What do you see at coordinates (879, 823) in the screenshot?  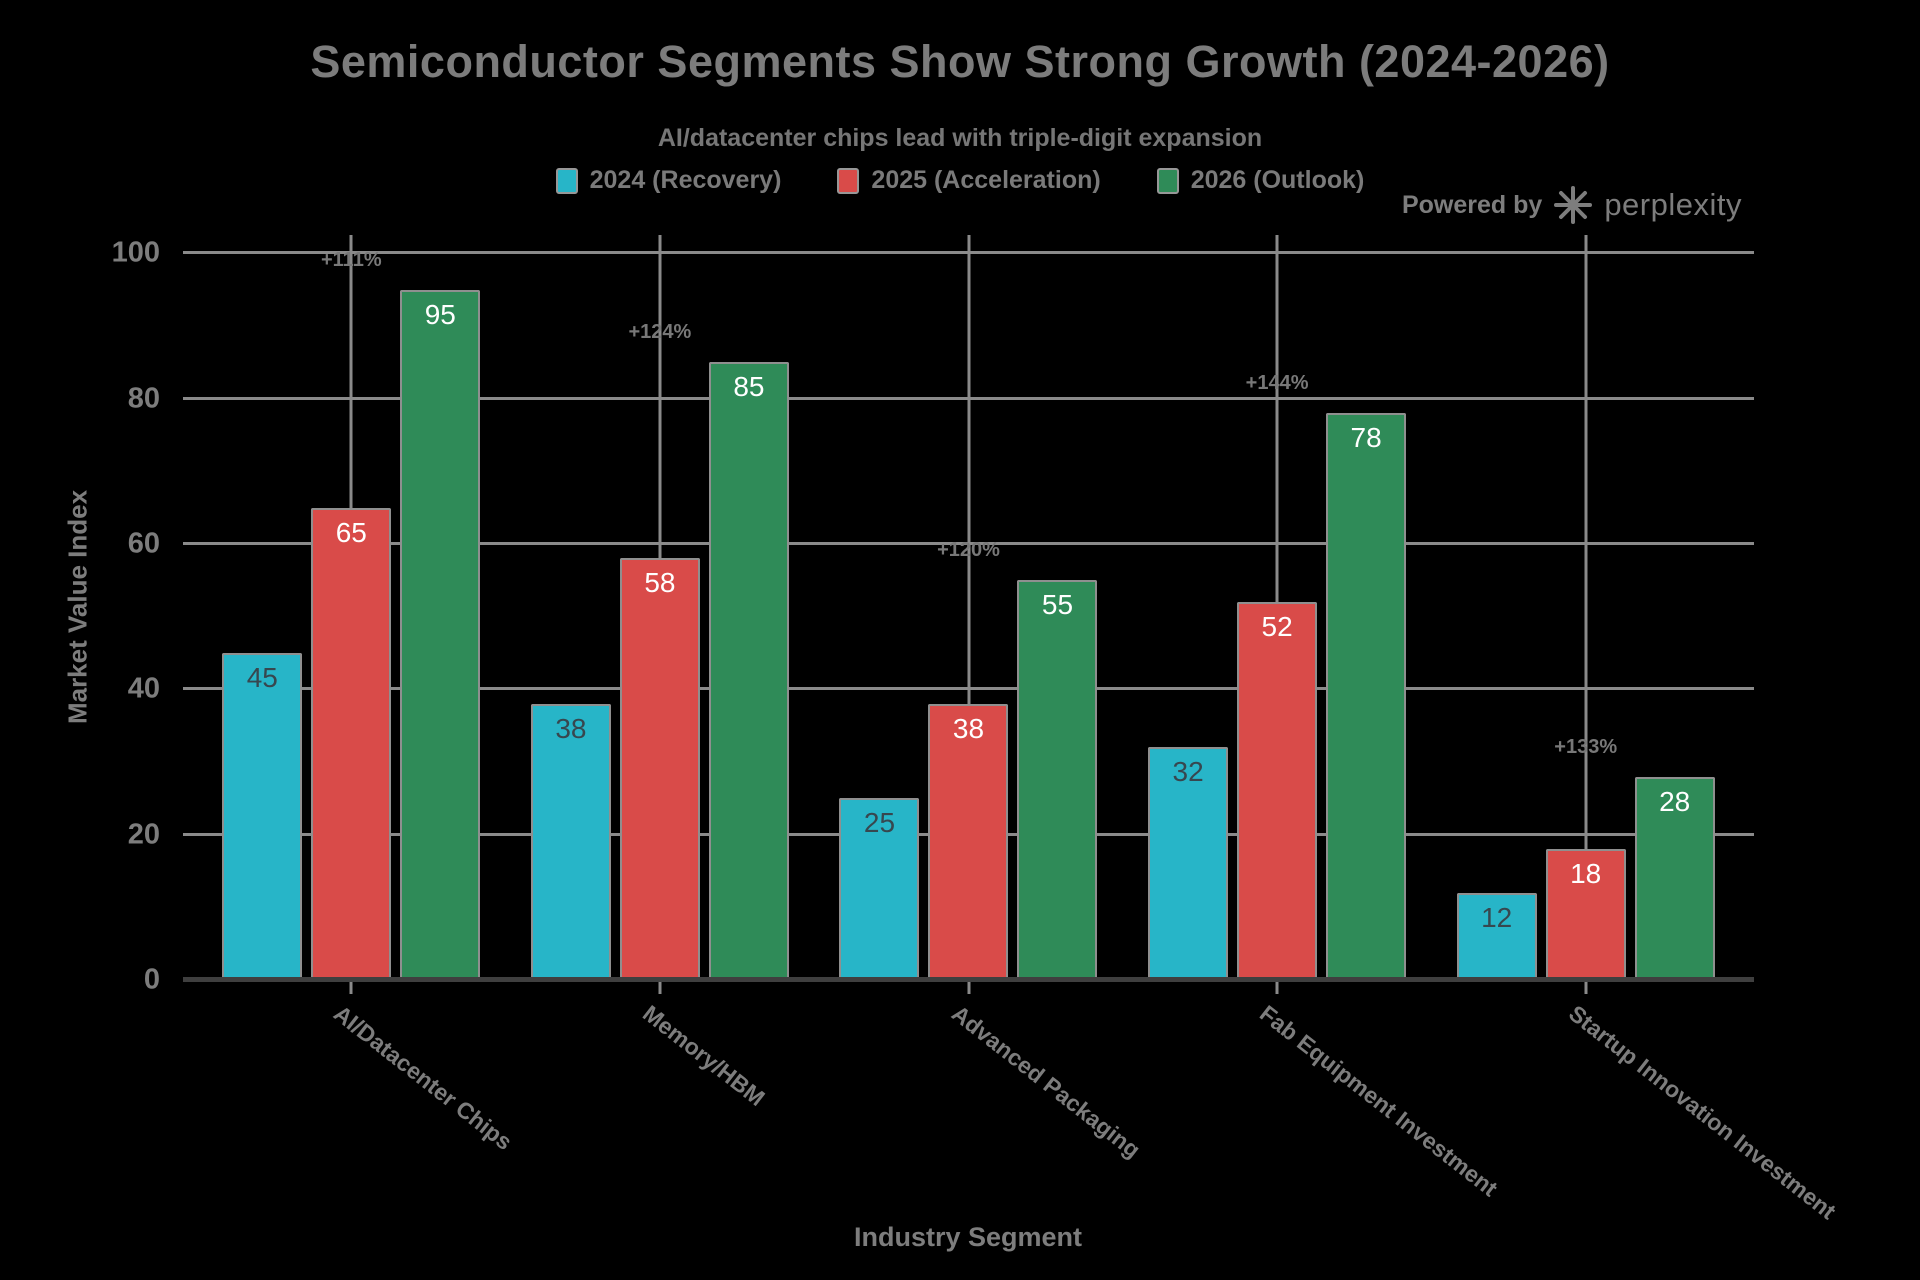 I see `bar-value-label: 25` at bounding box center [879, 823].